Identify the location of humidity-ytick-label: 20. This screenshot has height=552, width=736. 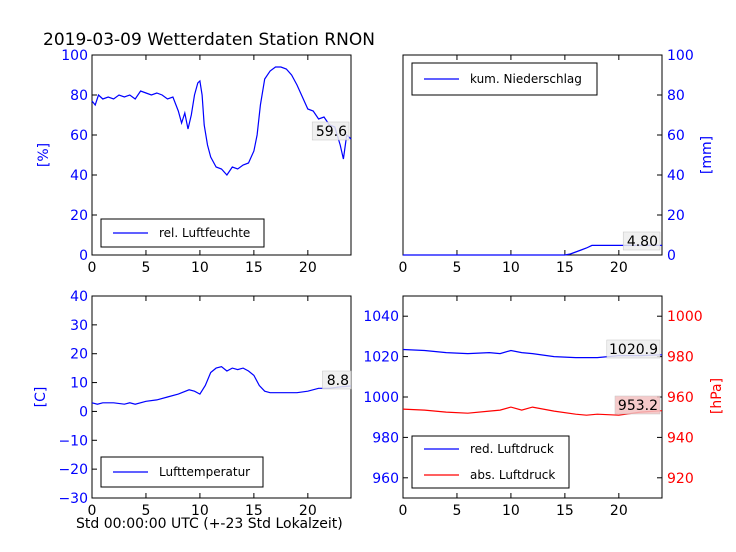
(79, 216).